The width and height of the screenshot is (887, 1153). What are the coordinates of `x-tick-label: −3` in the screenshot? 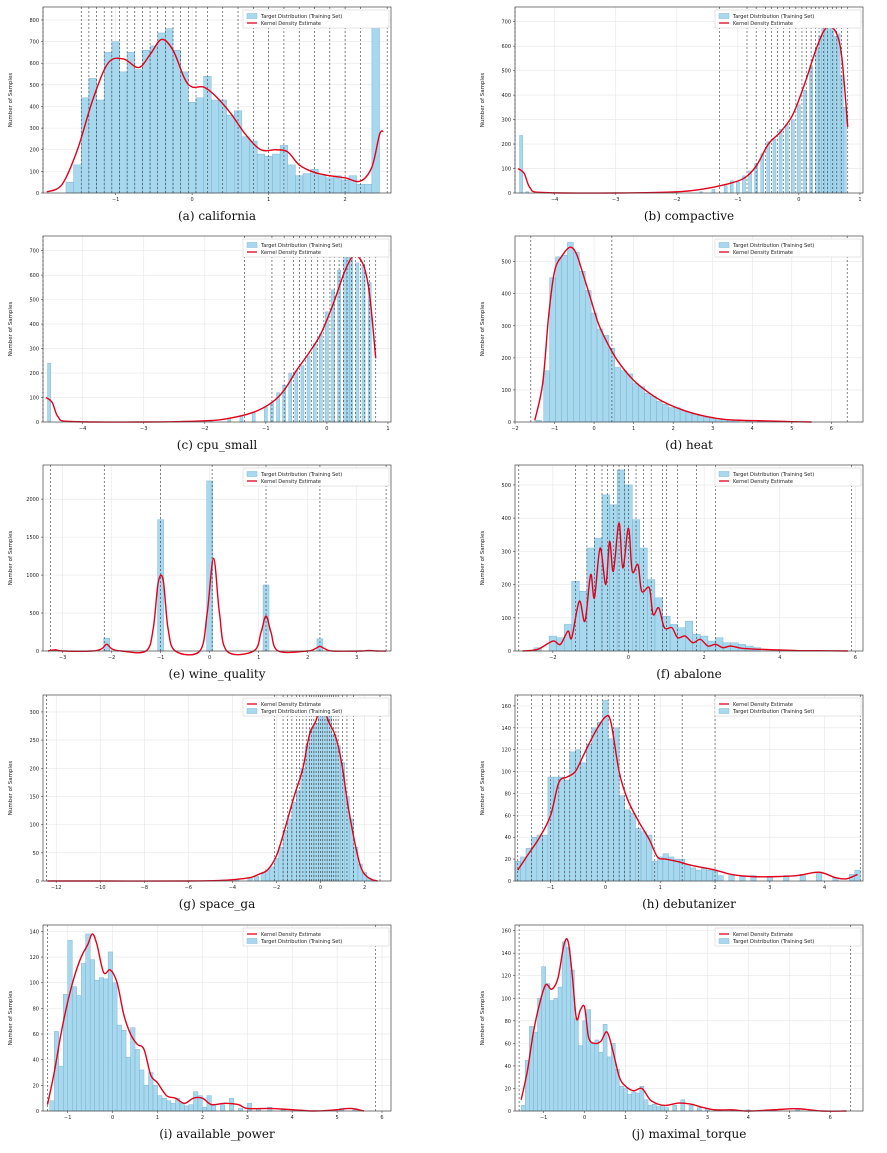 It's located at (615, 200).